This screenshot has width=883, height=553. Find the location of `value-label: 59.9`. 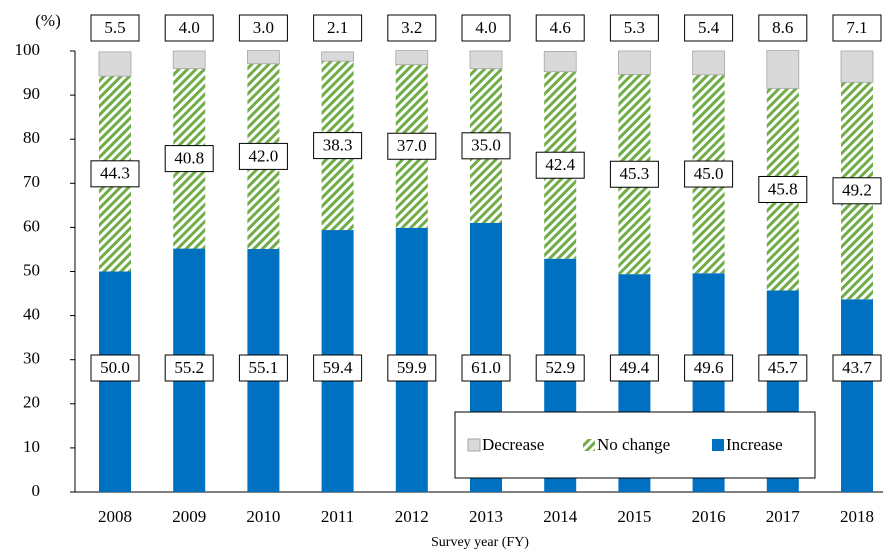

value-label: 59.9 is located at coordinates (412, 367).